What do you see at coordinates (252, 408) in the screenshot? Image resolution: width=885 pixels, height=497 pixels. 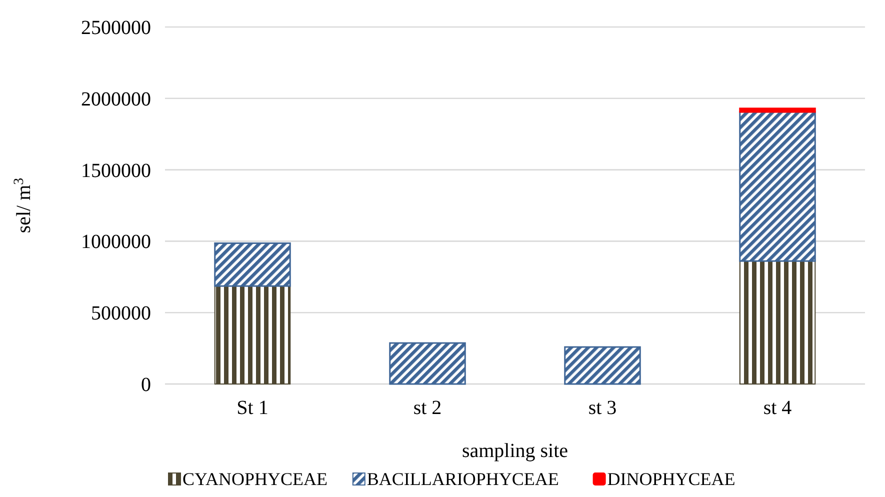 I see `x-tick-label: St 1` at bounding box center [252, 408].